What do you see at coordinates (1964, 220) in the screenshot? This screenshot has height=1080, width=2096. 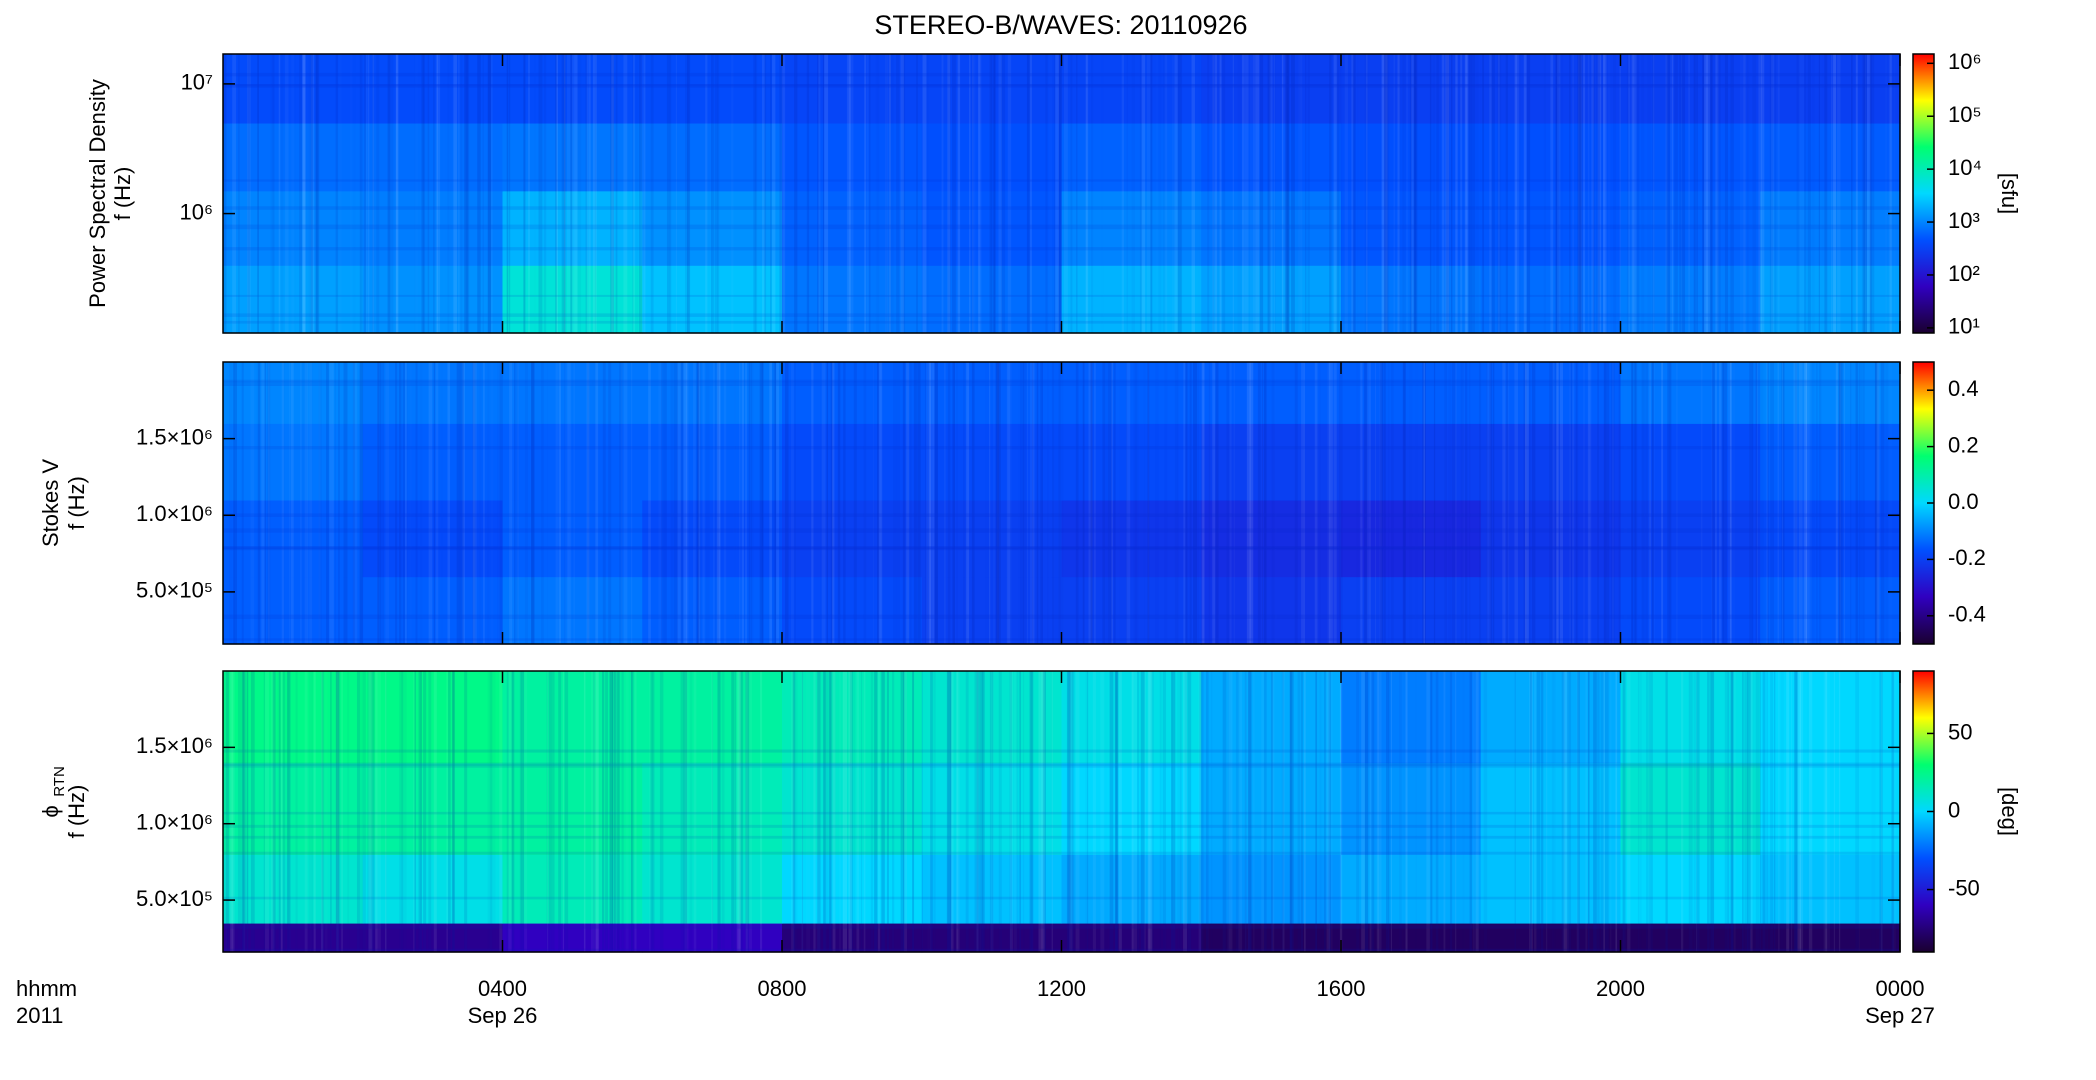 I see `colorbar-tick-label: 10³` at bounding box center [1964, 220].